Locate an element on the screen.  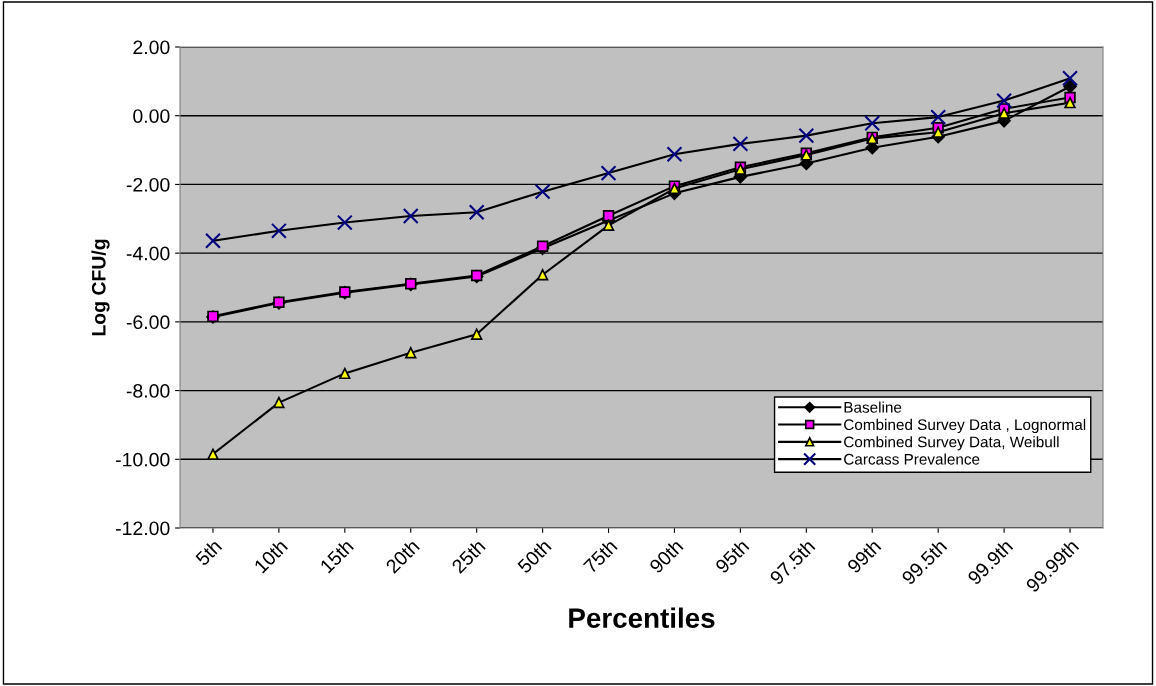
y-tick-label: -6.00 is located at coordinates (148, 322).